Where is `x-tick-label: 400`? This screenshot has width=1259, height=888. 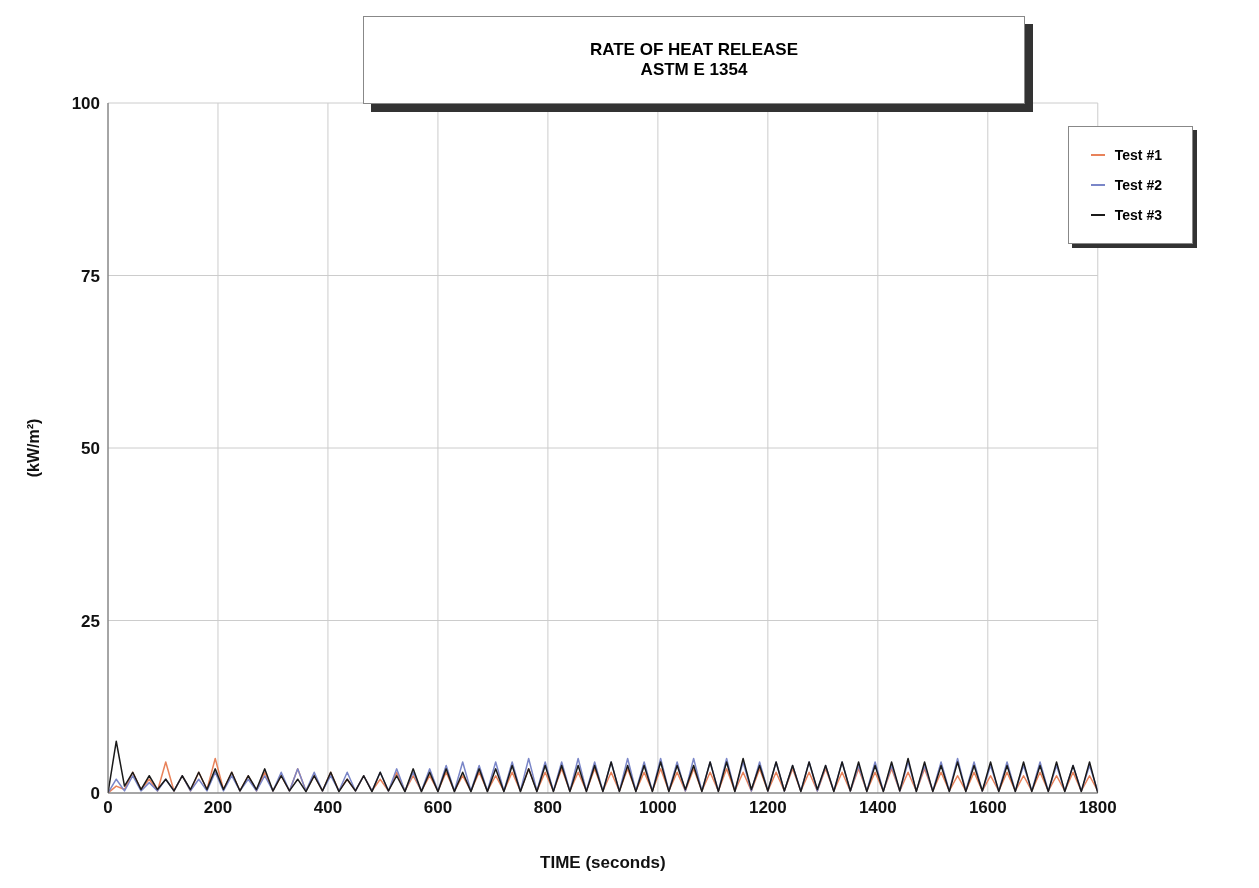
x-tick-label: 400 is located at coordinates (328, 808).